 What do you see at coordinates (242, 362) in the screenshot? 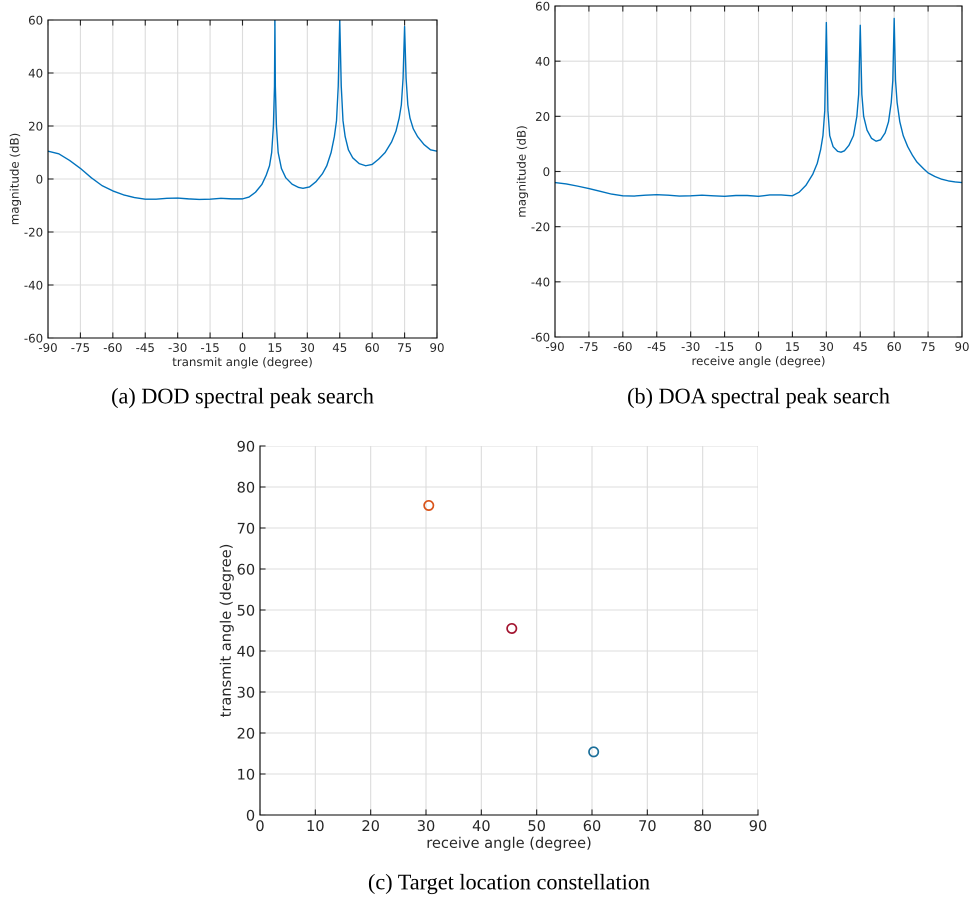
I see `x-axis-title: transmit angle (degree)` at bounding box center [242, 362].